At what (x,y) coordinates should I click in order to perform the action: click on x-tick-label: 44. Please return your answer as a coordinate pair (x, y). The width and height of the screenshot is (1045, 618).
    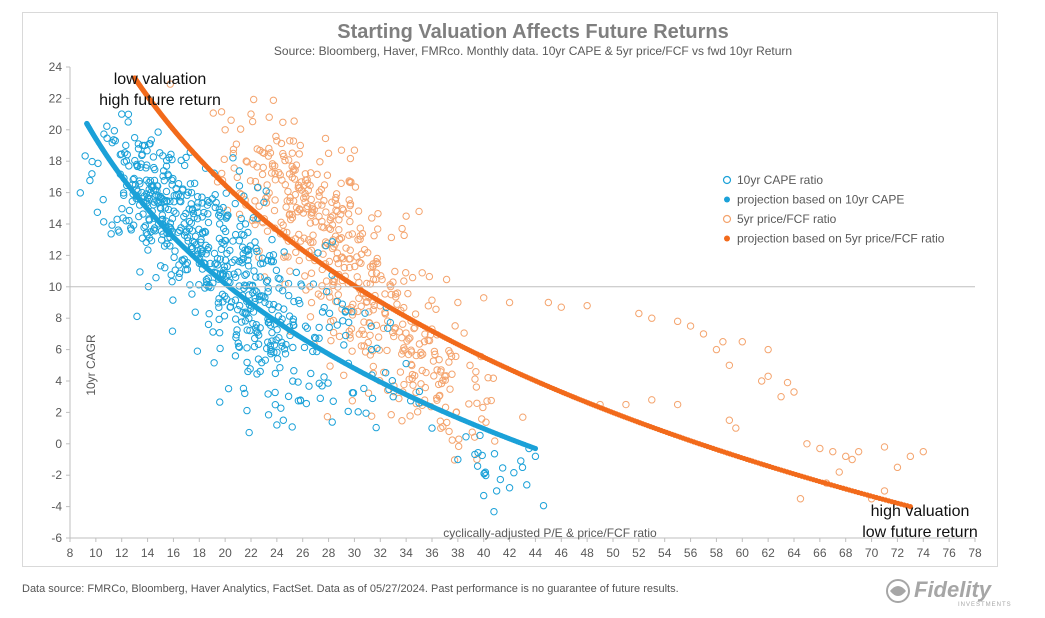
    Looking at the image, I should click on (536, 553).